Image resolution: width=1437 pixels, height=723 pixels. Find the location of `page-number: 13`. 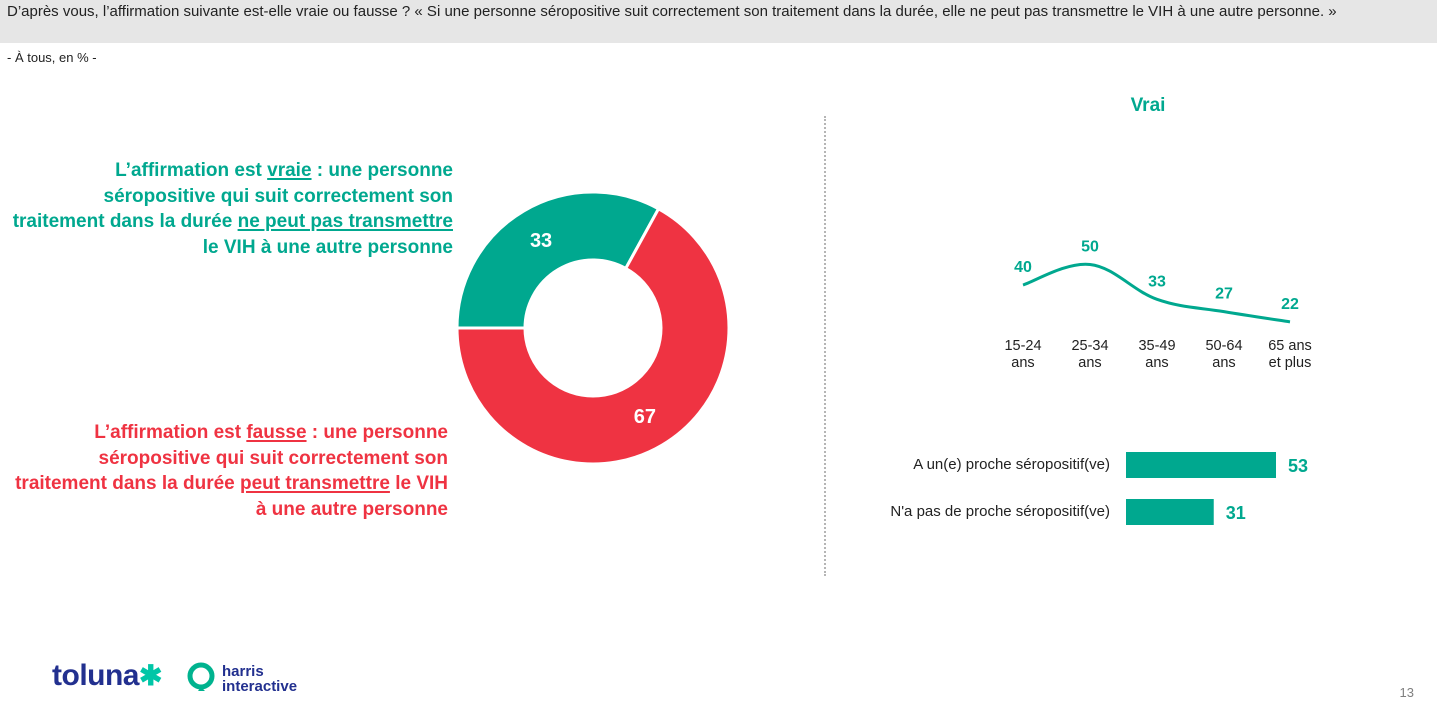

page-number: 13 is located at coordinates (1406, 692).